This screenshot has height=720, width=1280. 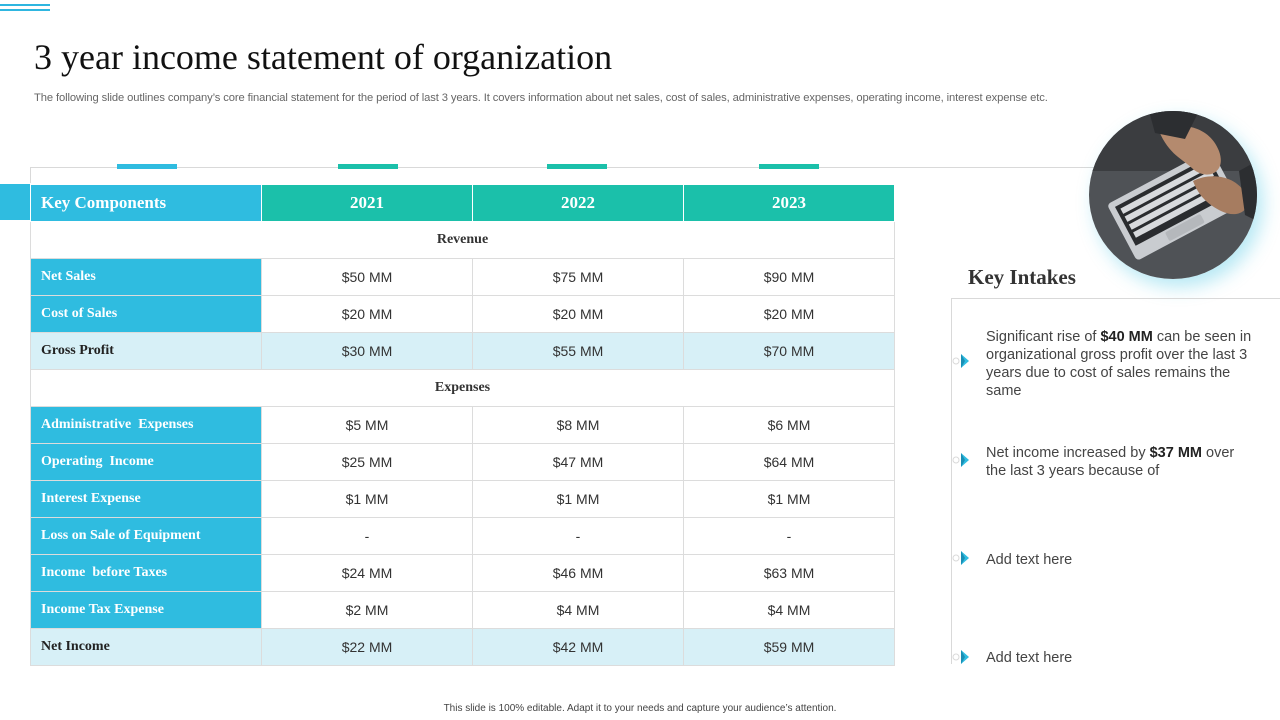 I want to click on laptop-typing-photo, so click(x=1173, y=195).